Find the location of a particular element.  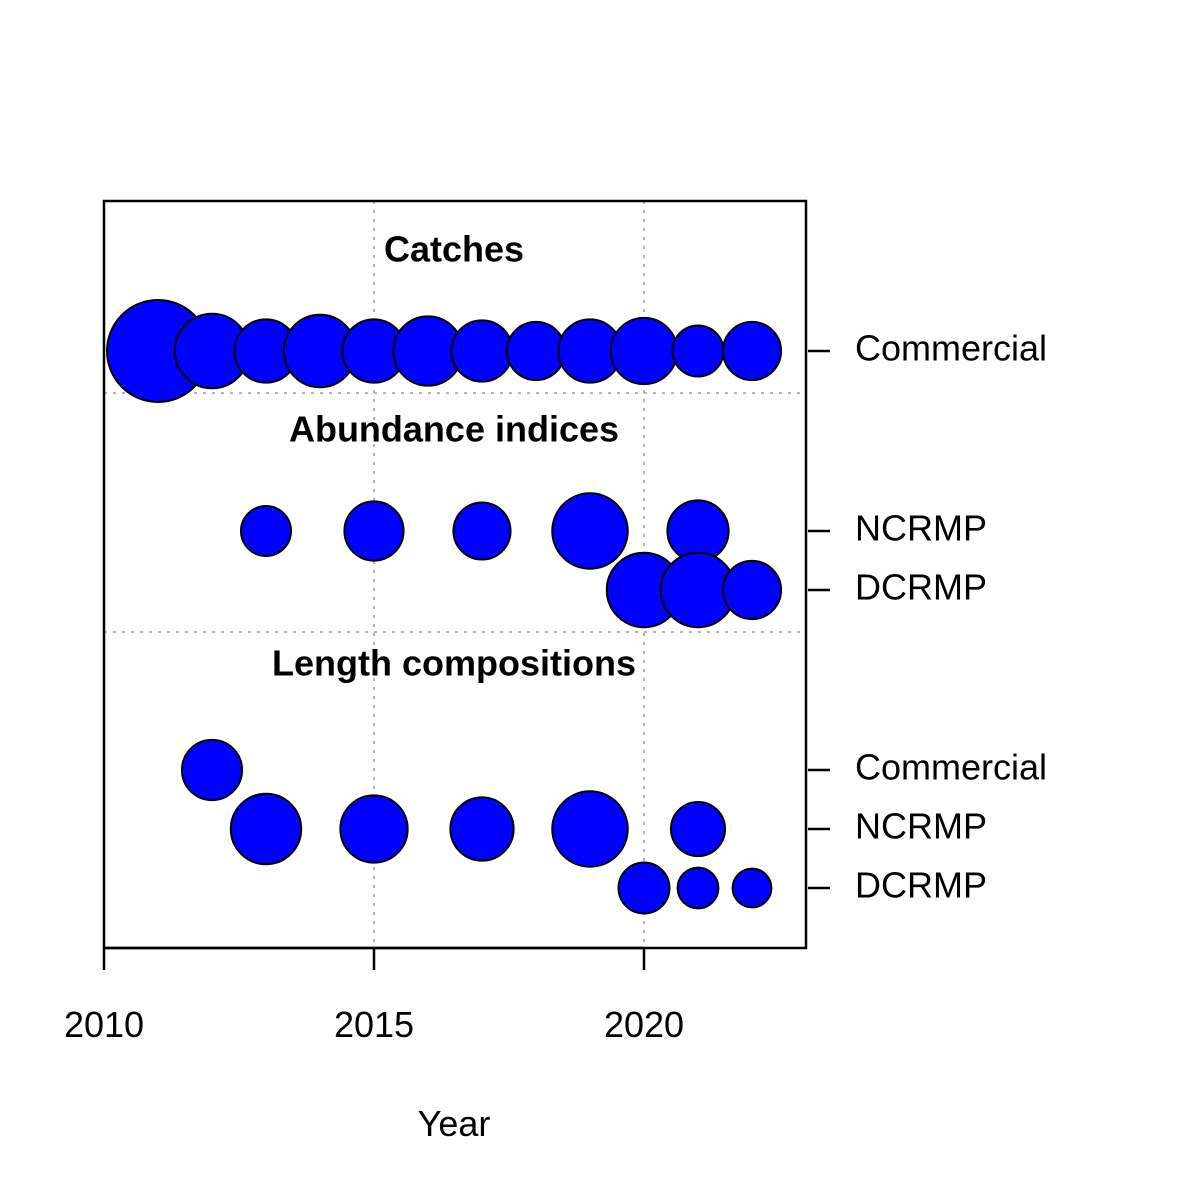

y-axis-right: Commercial NCRMP DCRMP Commercial NCRMP DCRMP is located at coordinates (927, 617).